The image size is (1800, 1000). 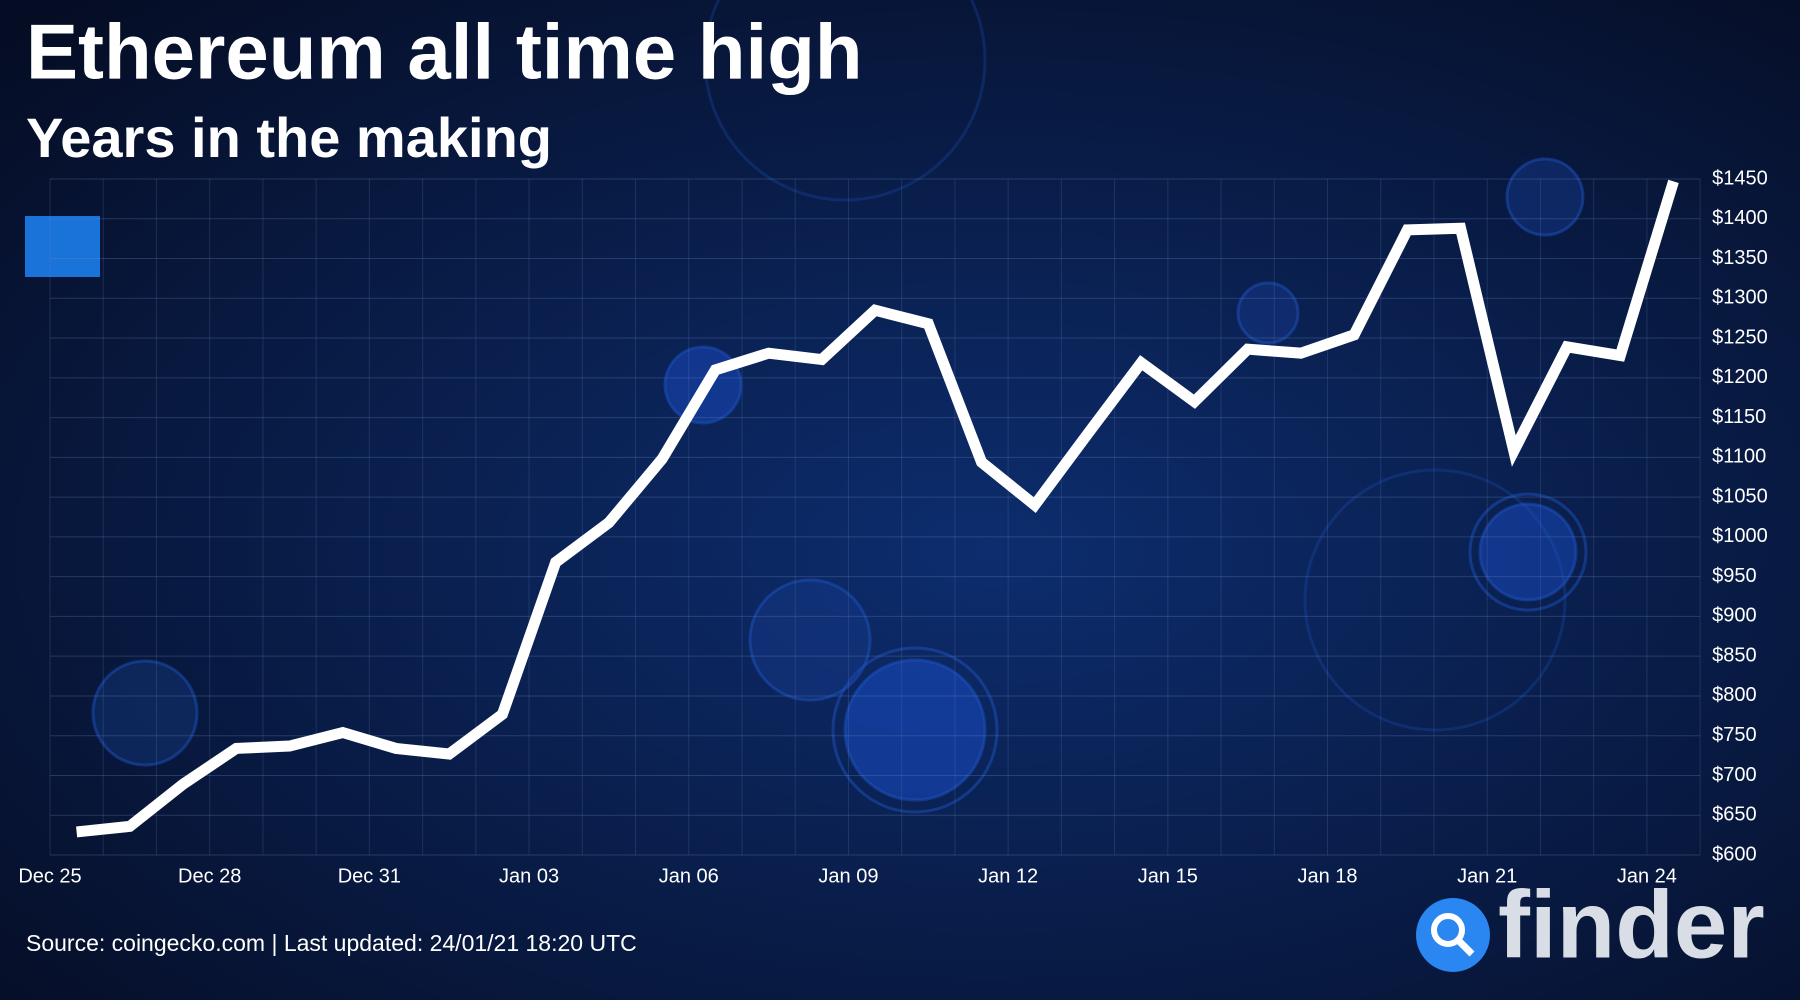 I want to click on y-tick-label: $900, so click(x=1734, y=616).